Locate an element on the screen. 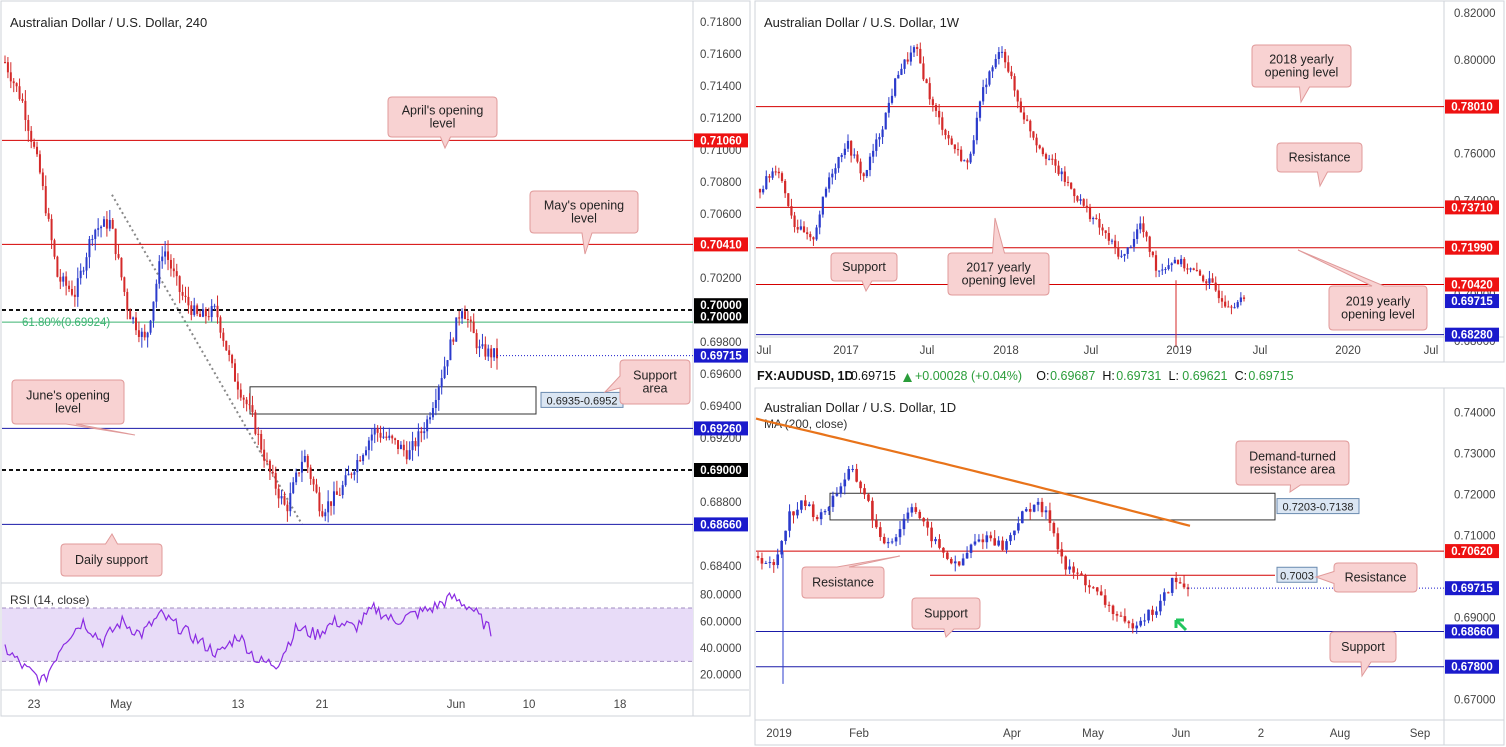 The image size is (1506, 747). callout-text: resistance area is located at coordinates (1293, 470).